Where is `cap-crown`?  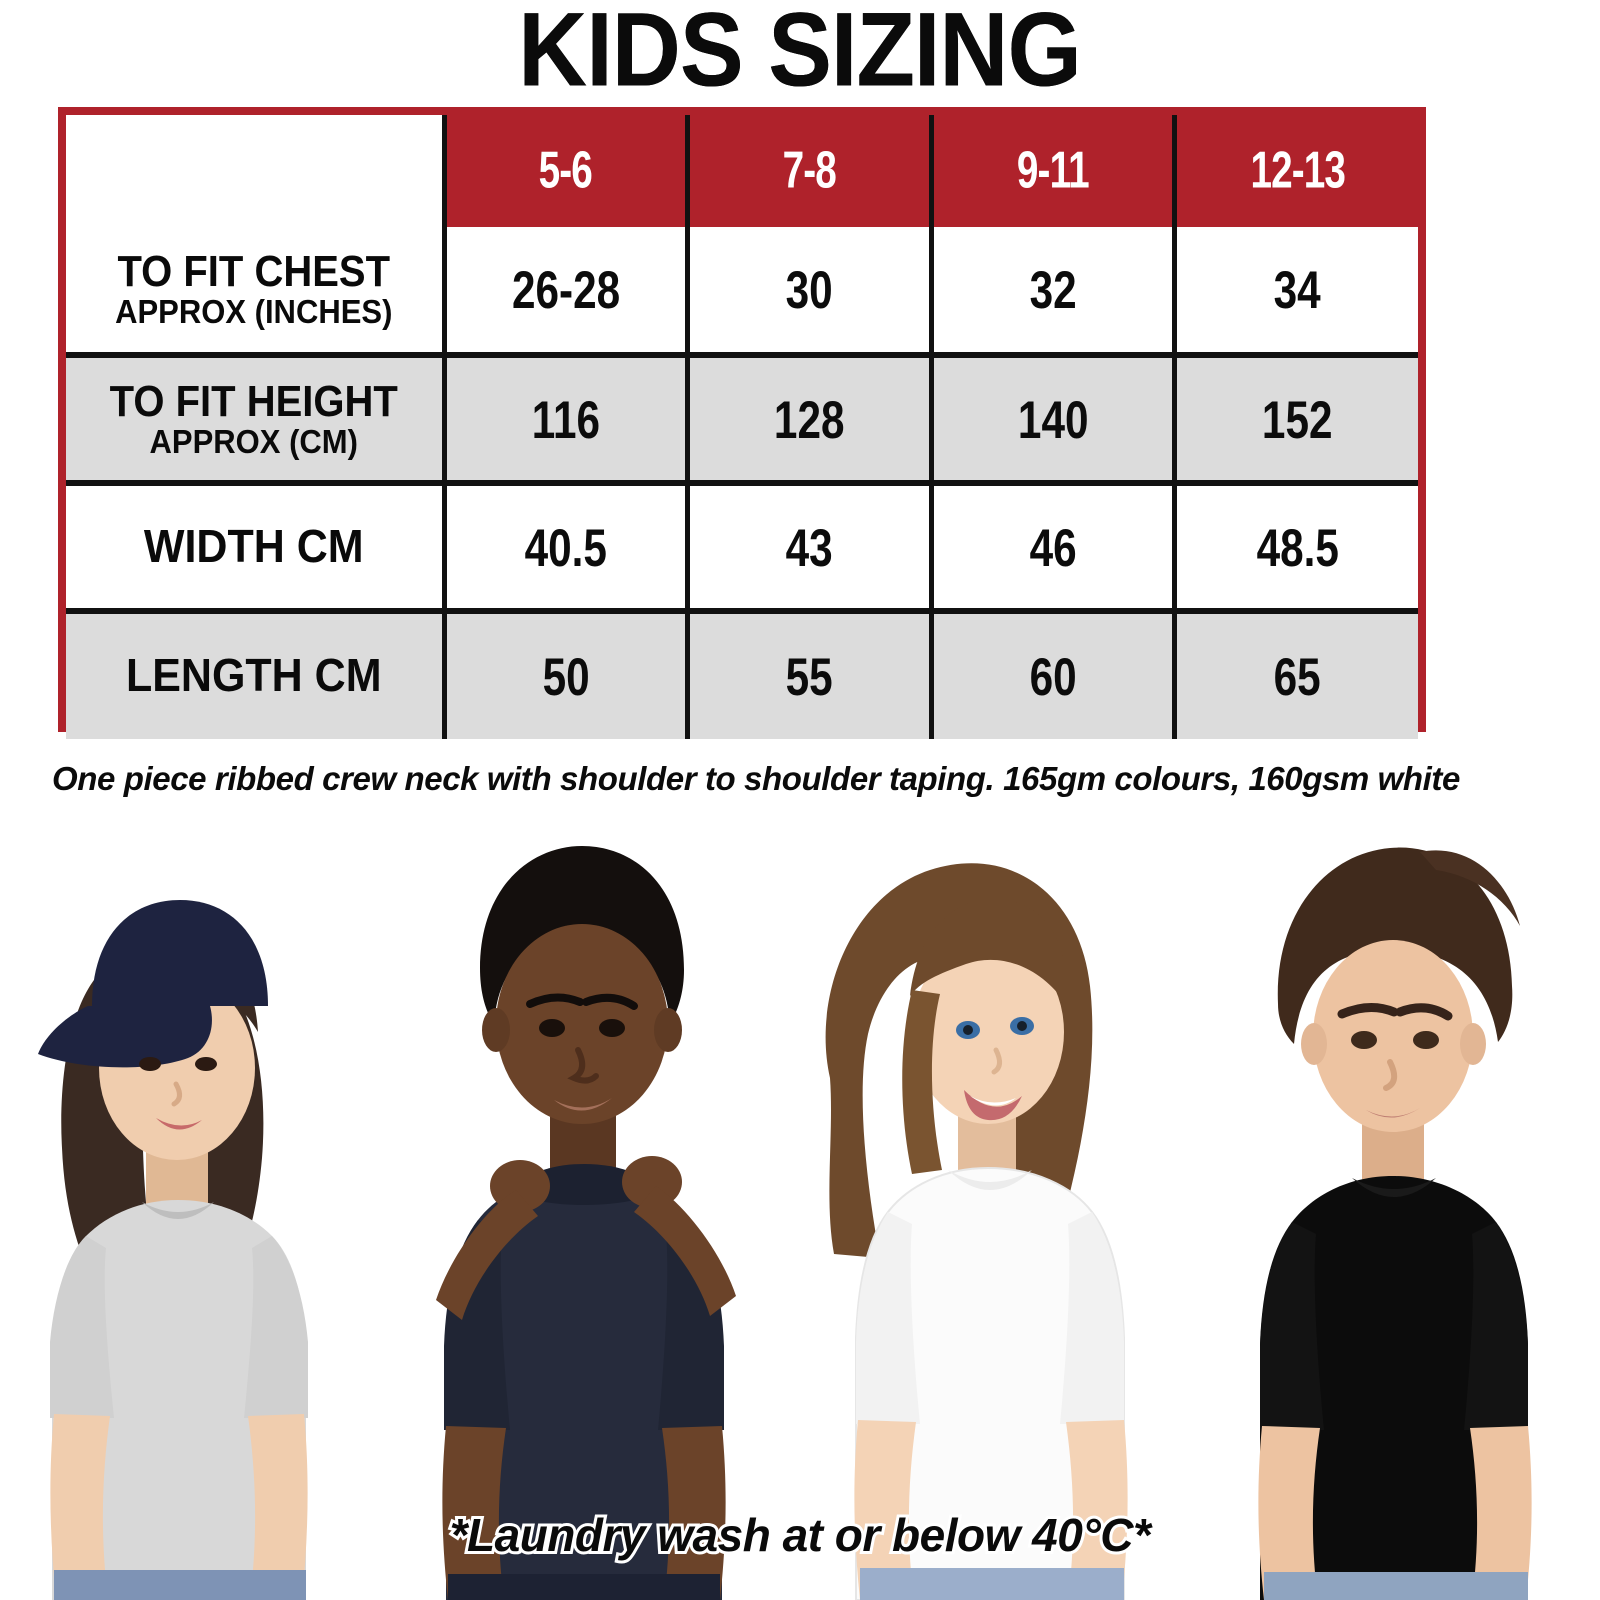
cap-crown is located at coordinates (180, 953).